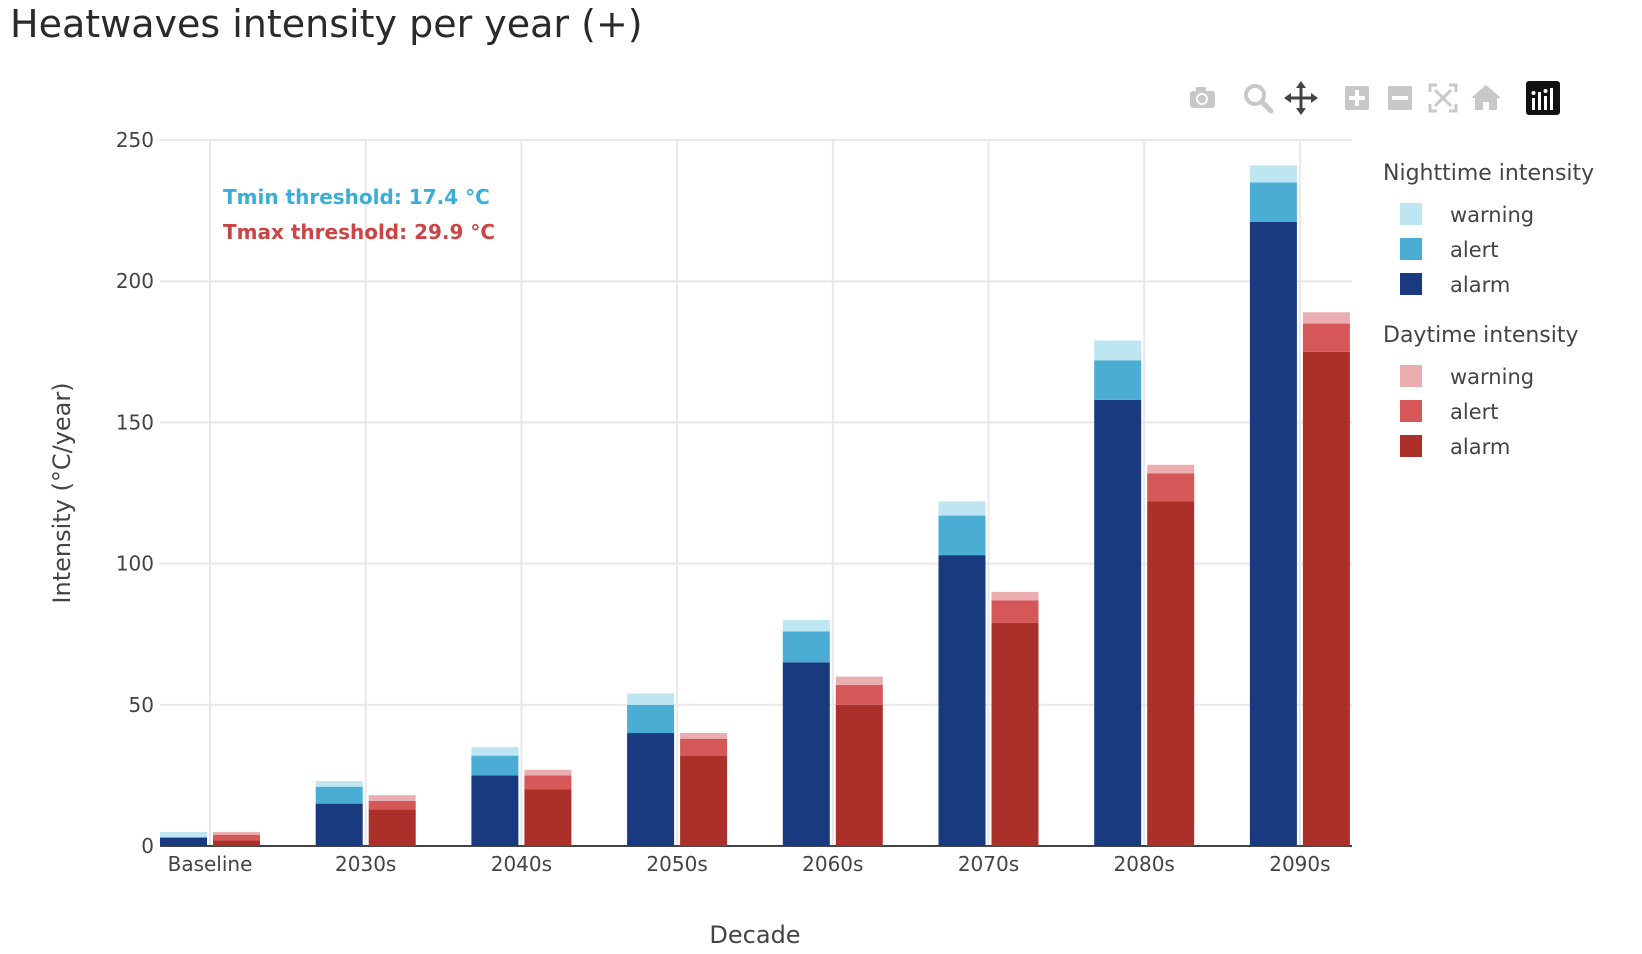 The height and width of the screenshot is (954, 1642). Describe the element at coordinates (832, 864) in the screenshot. I see `x-tick-label: 2060s` at that location.